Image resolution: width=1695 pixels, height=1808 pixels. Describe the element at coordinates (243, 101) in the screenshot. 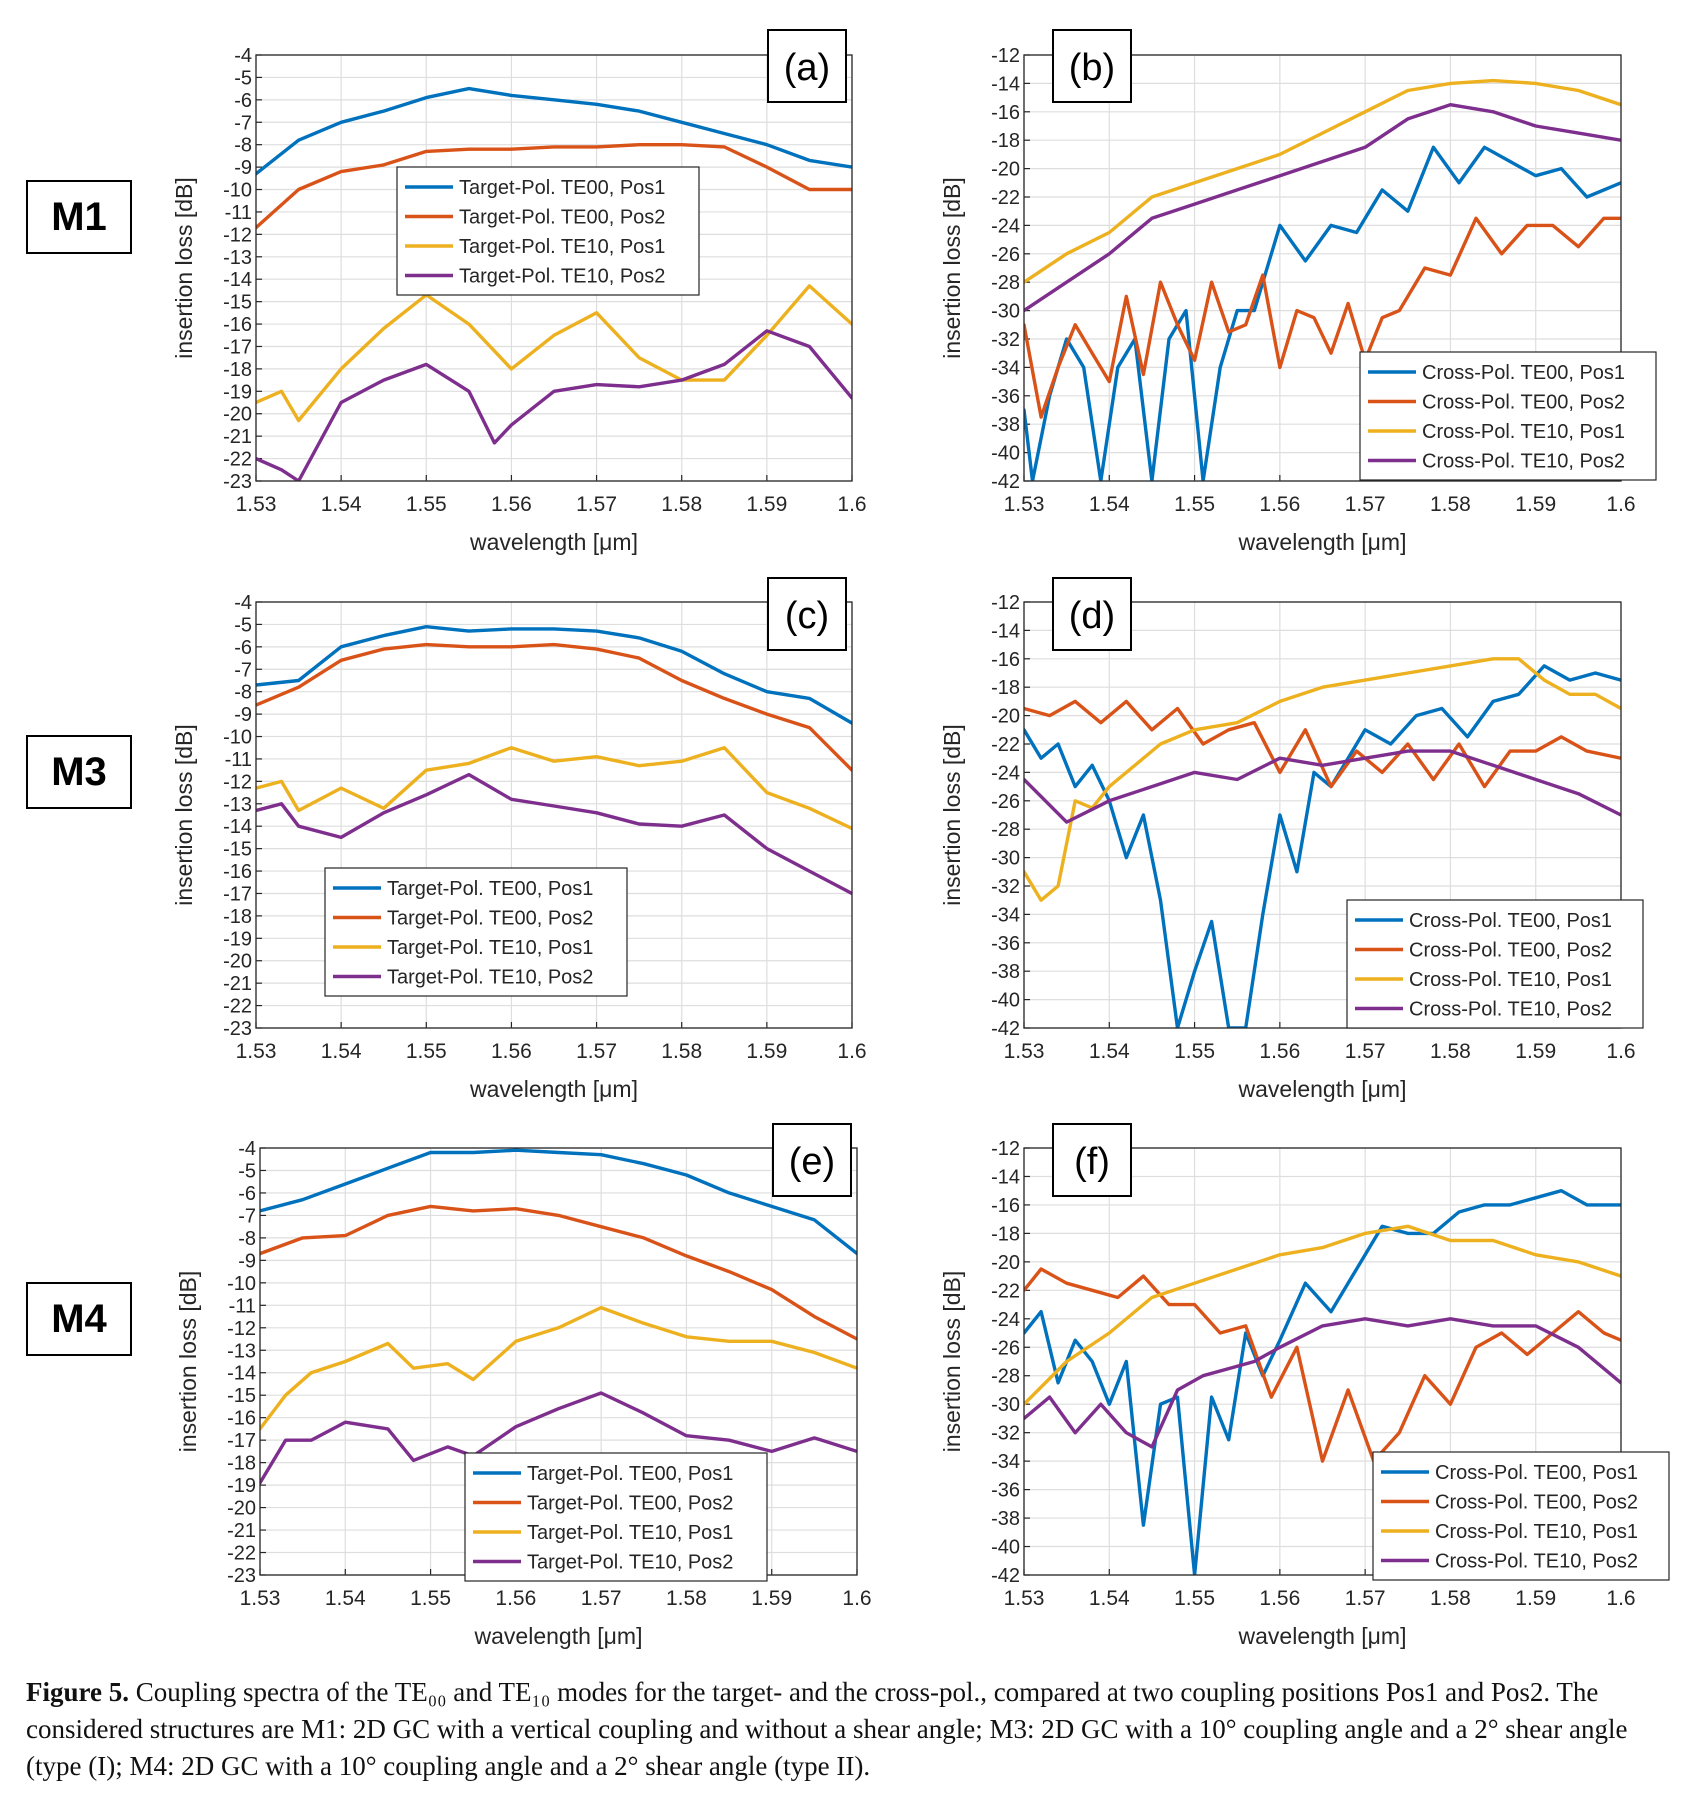

I see `y-tick-label: -6` at that location.